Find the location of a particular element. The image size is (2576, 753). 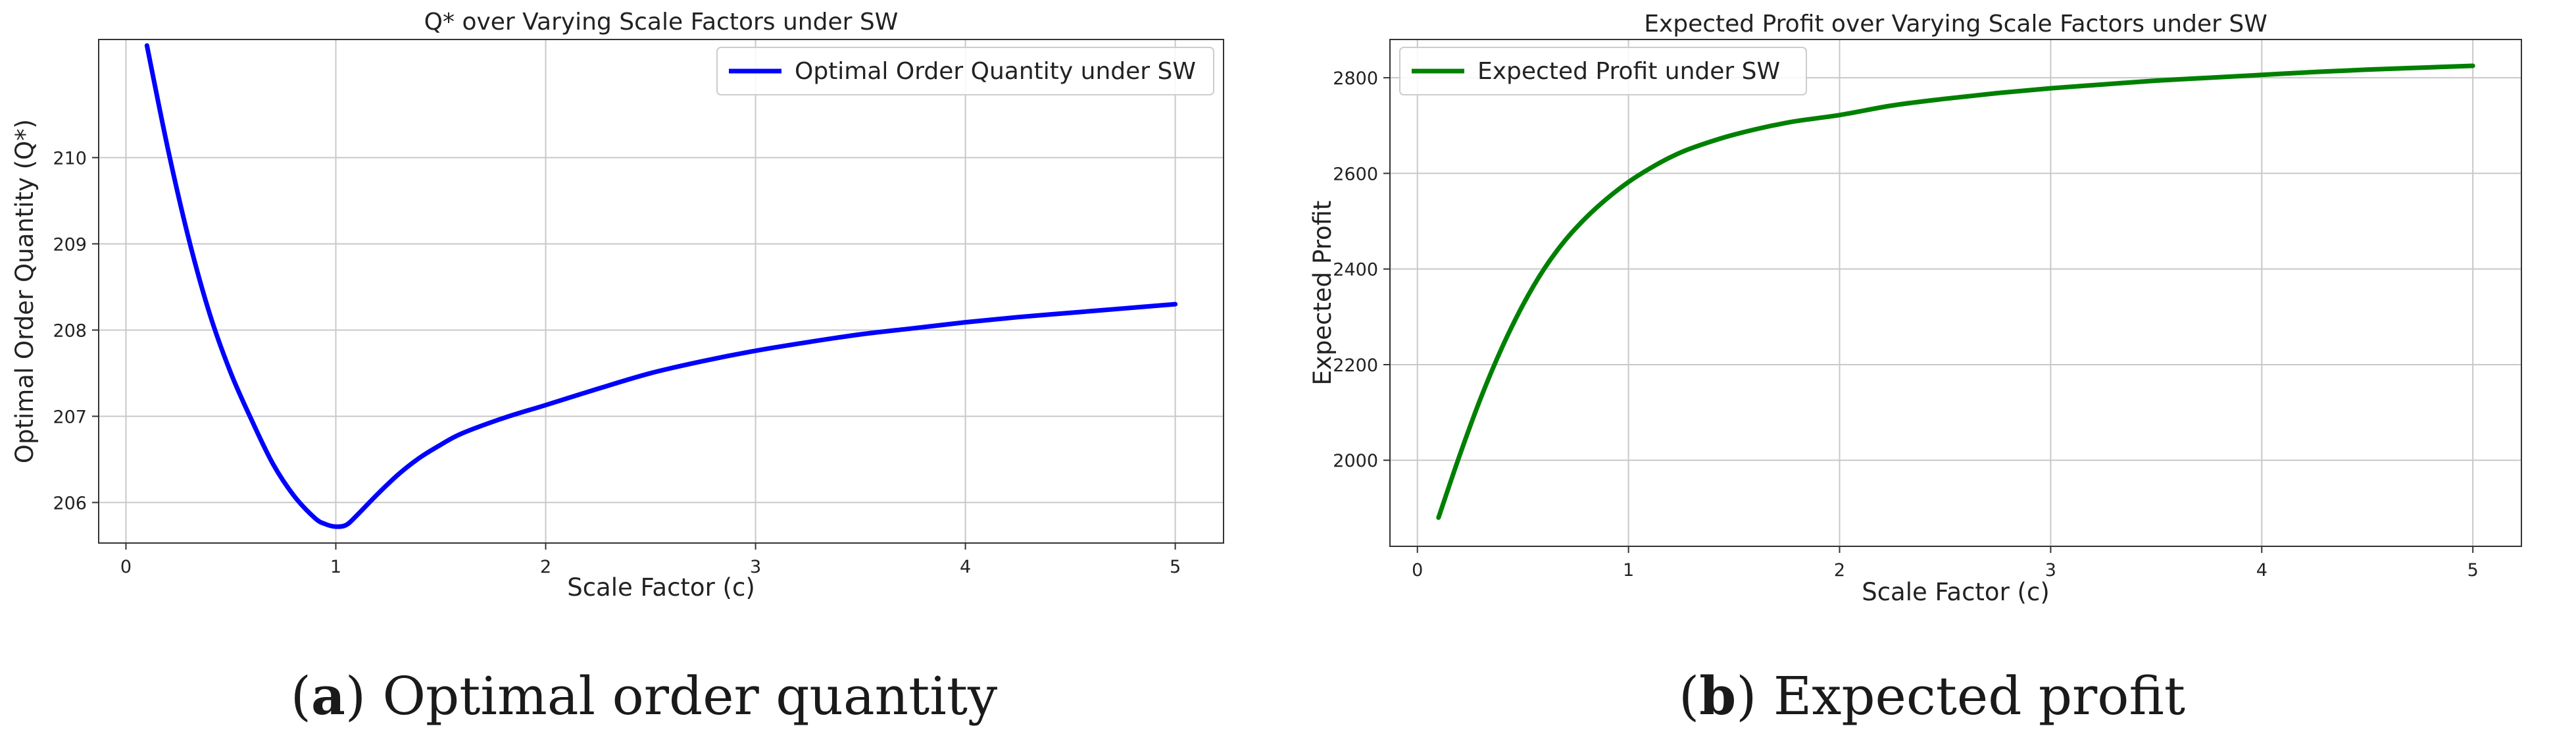

chart-a-xtick-label-3: 3 is located at coordinates (755, 567).